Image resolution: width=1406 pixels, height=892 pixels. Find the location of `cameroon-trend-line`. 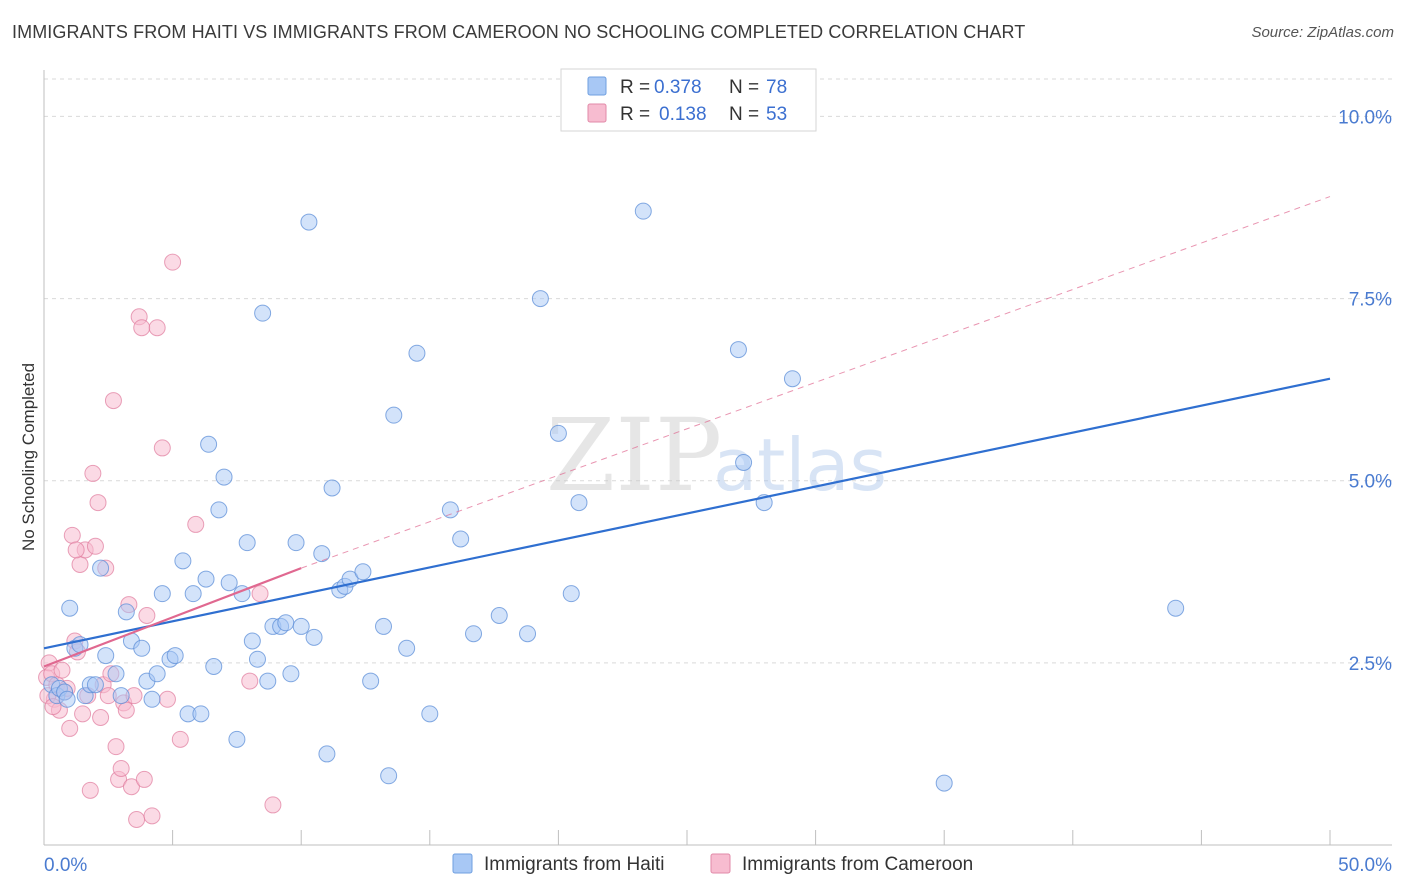

cameroon-trend-line is located at coordinates (172, 617).